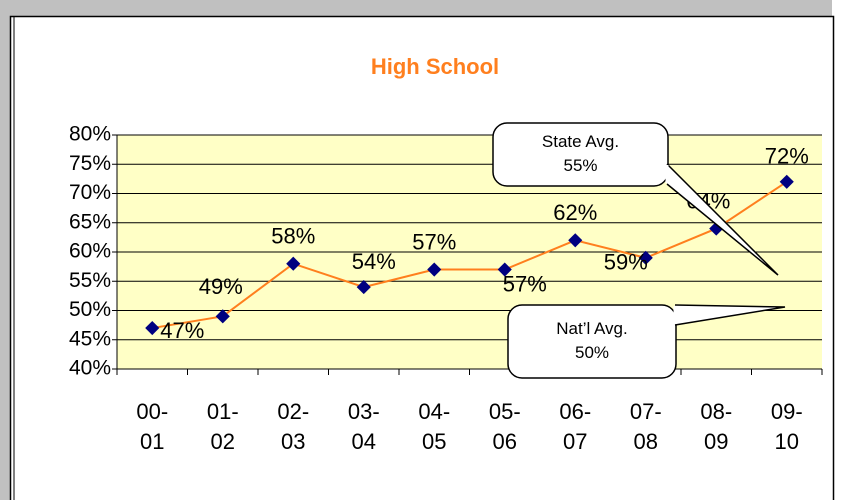 The height and width of the screenshot is (500, 849). I want to click on x-tick-label: 00- 01, so click(152, 426).